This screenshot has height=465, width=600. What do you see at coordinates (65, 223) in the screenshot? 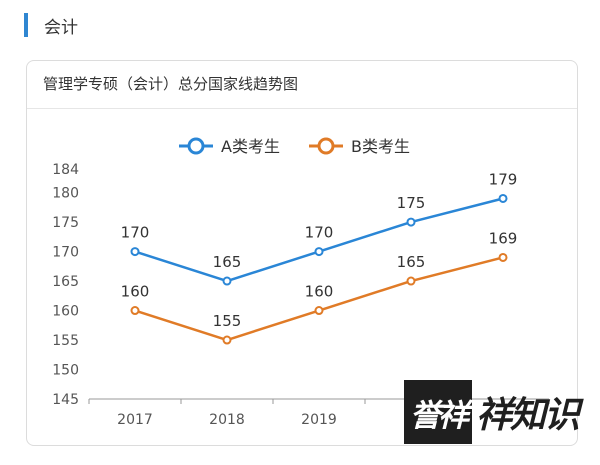
I see `y-tick-label: 175` at bounding box center [65, 223].